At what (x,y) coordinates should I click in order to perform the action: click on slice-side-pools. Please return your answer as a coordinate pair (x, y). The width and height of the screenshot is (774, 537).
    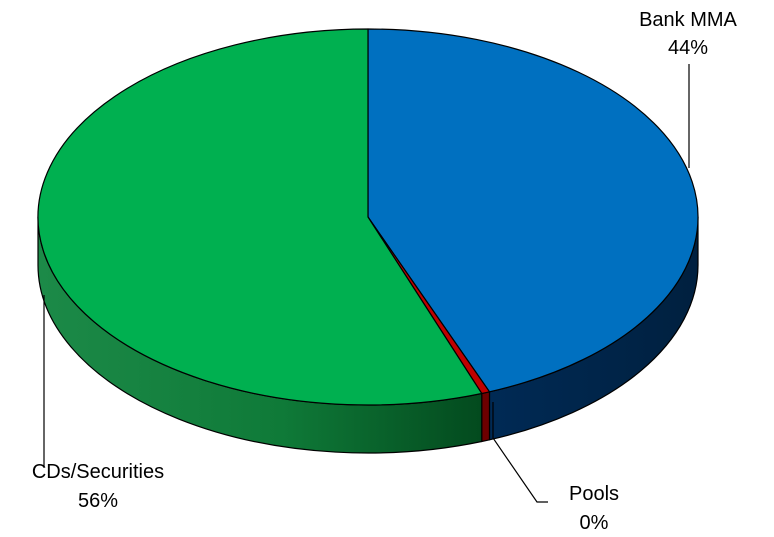
    Looking at the image, I should click on (486, 417).